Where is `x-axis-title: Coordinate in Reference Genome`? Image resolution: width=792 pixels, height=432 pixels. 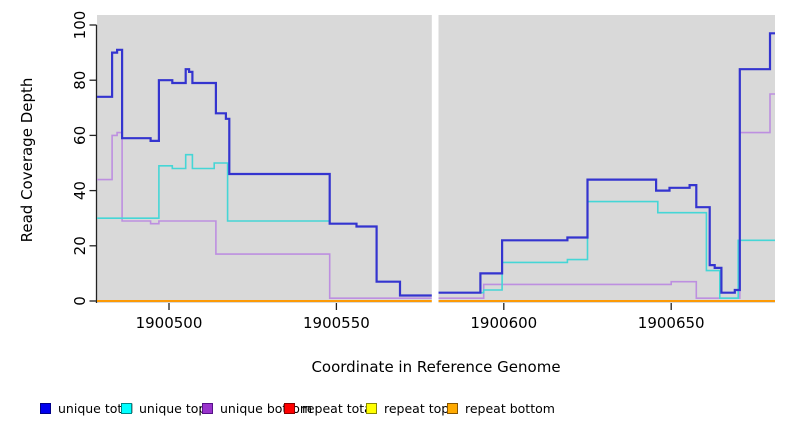
x-axis-title: Coordinate in Reference Genome is located at coordinates (436, 367).